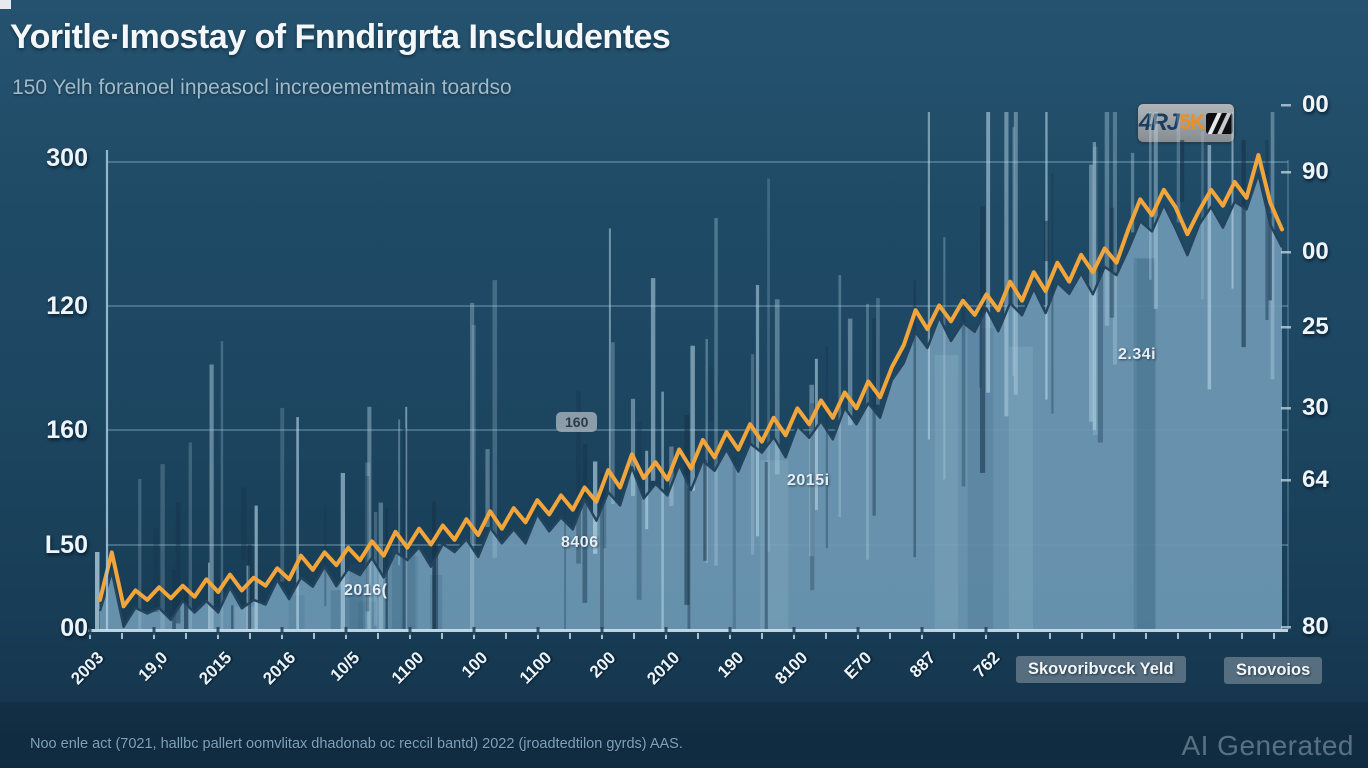  What do you see at coordinates (67, 430) in the screenshot?
I see `y-axis-left-label: 160` at bounding box center [67, 430].